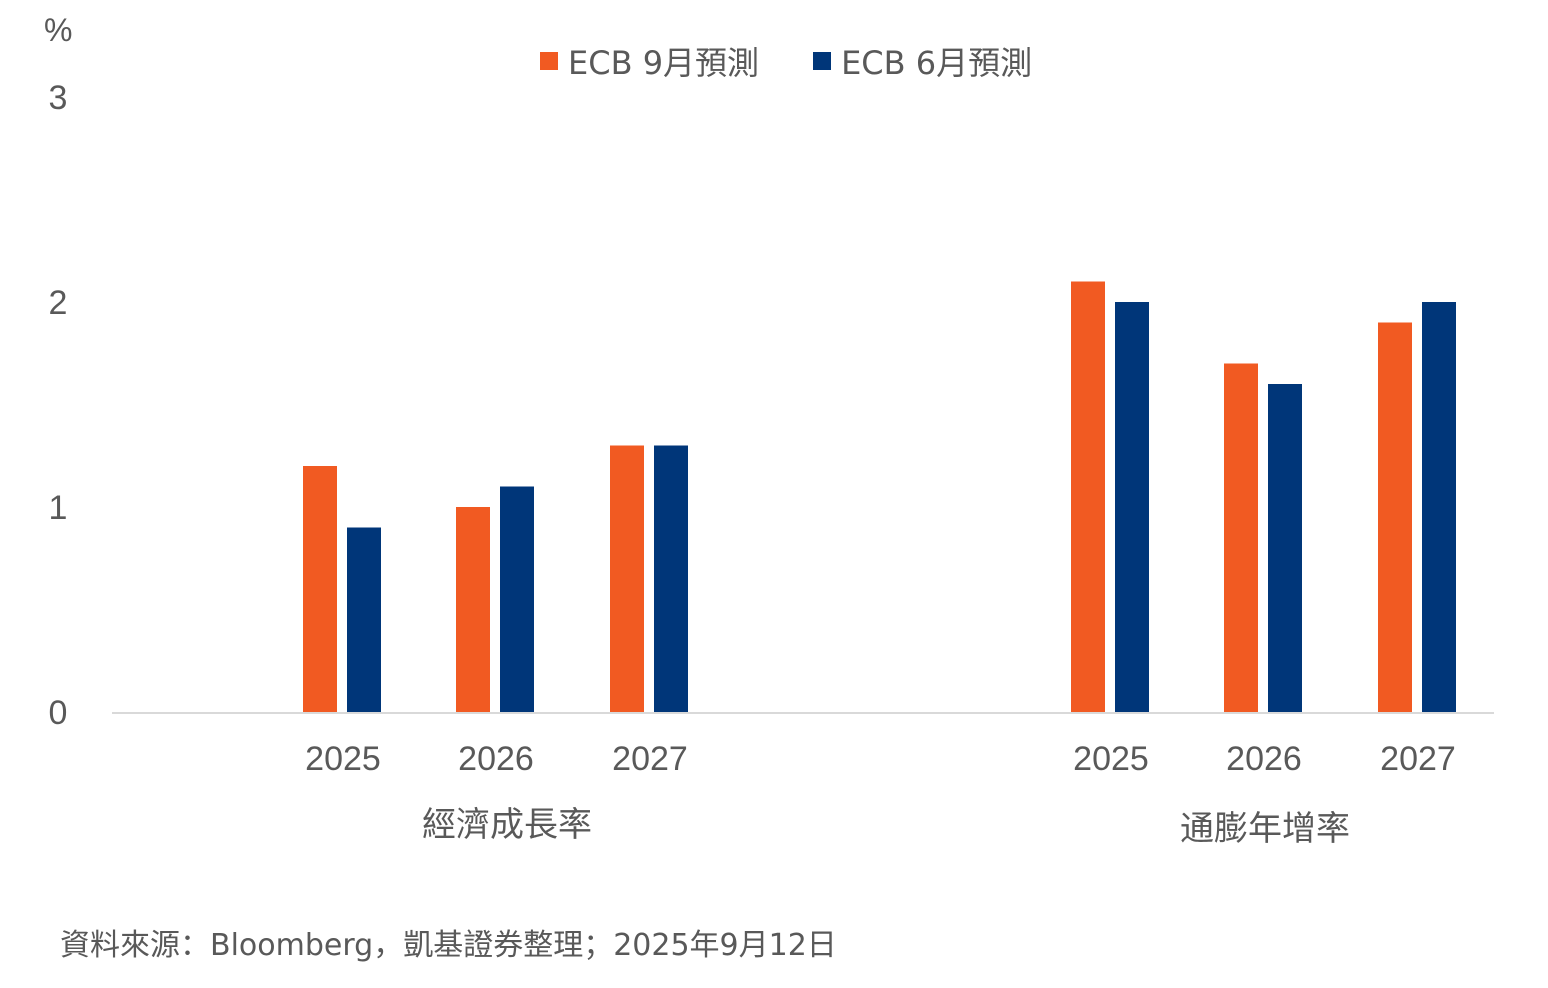 The image size is (1548, 988). Describe the element at coordinates (58, 30) in the screenshot. I see `y-axis-unit-label: %` at that location.